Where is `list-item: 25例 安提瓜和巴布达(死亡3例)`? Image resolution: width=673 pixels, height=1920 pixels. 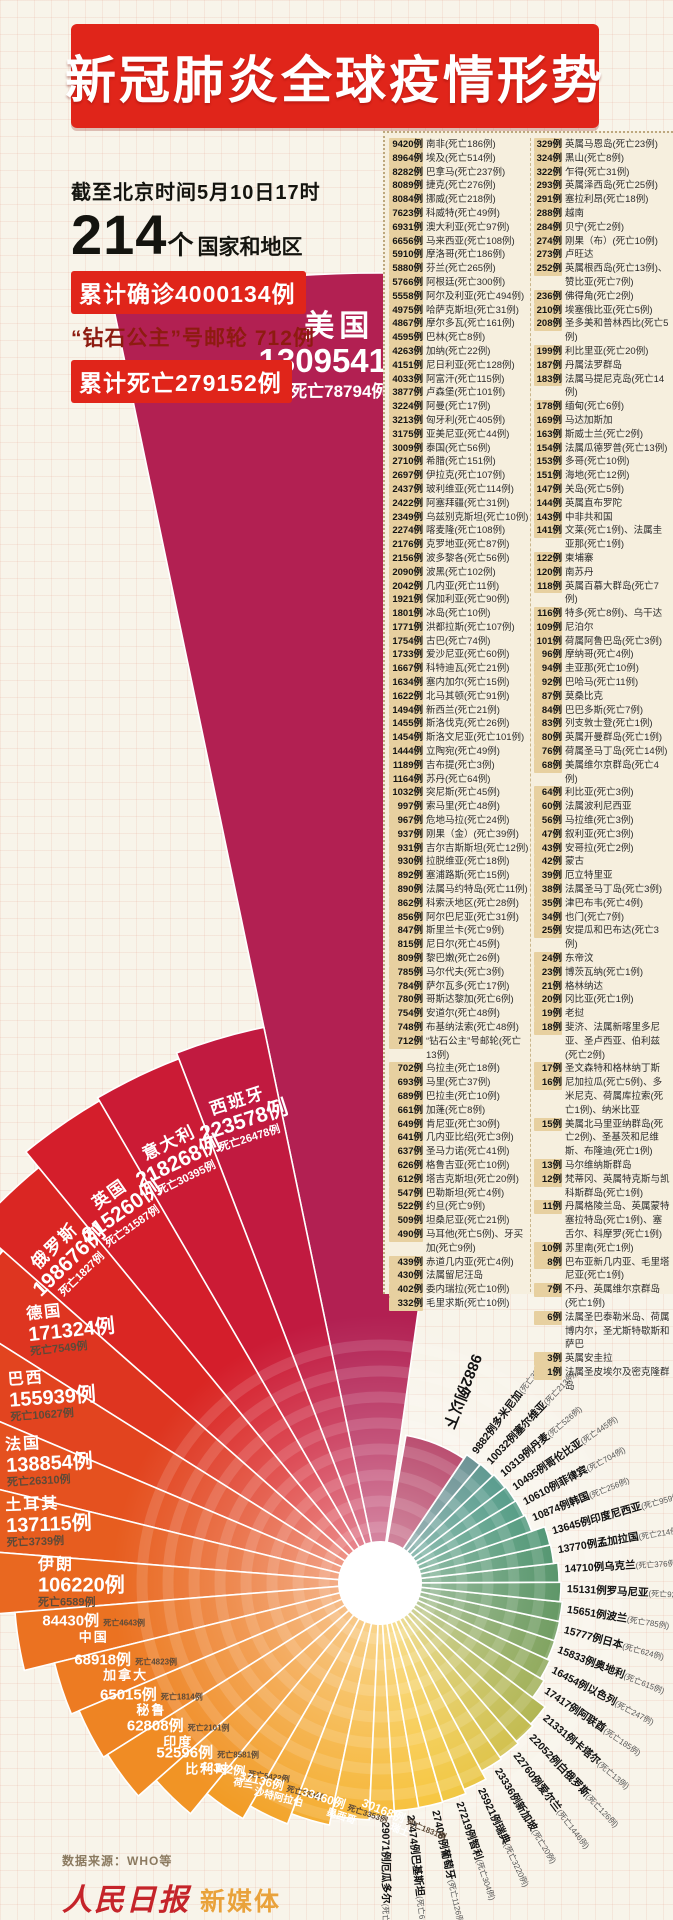 list-item: 25例 安提瓜和巴布达(死亡3例) is located at coordinates (602, 938).